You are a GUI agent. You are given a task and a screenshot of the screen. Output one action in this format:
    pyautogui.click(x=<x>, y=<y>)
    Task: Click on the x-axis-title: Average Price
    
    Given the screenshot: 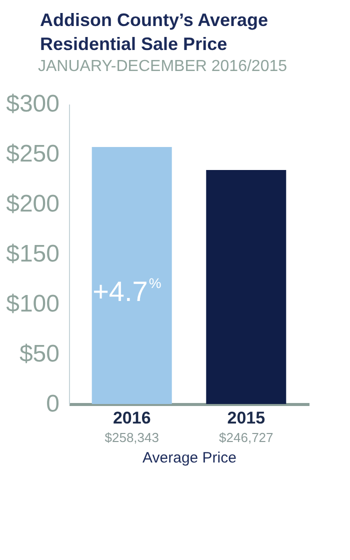 What is the action you would take?
    pyautogui.click(x=189, y=458)
    